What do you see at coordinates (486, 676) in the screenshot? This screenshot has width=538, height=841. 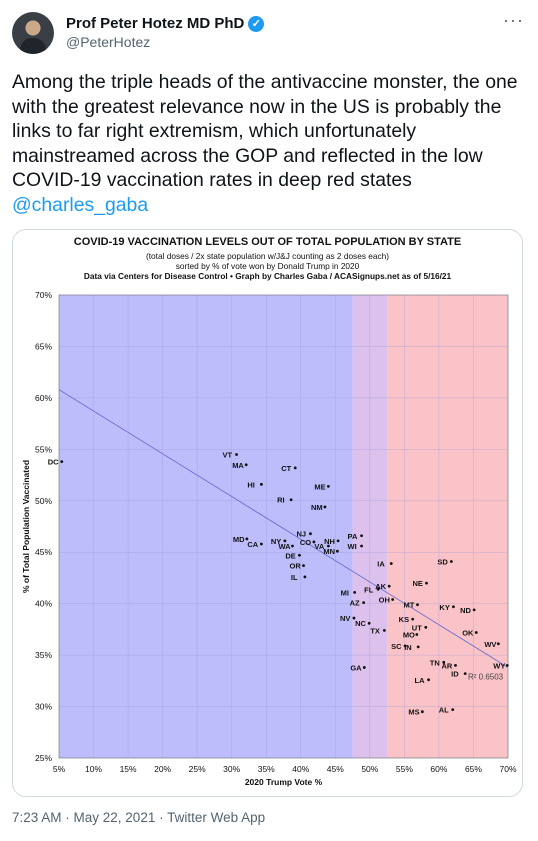 I see `r-squared-label: R² 0.6503` at bounding box center [486, 676].